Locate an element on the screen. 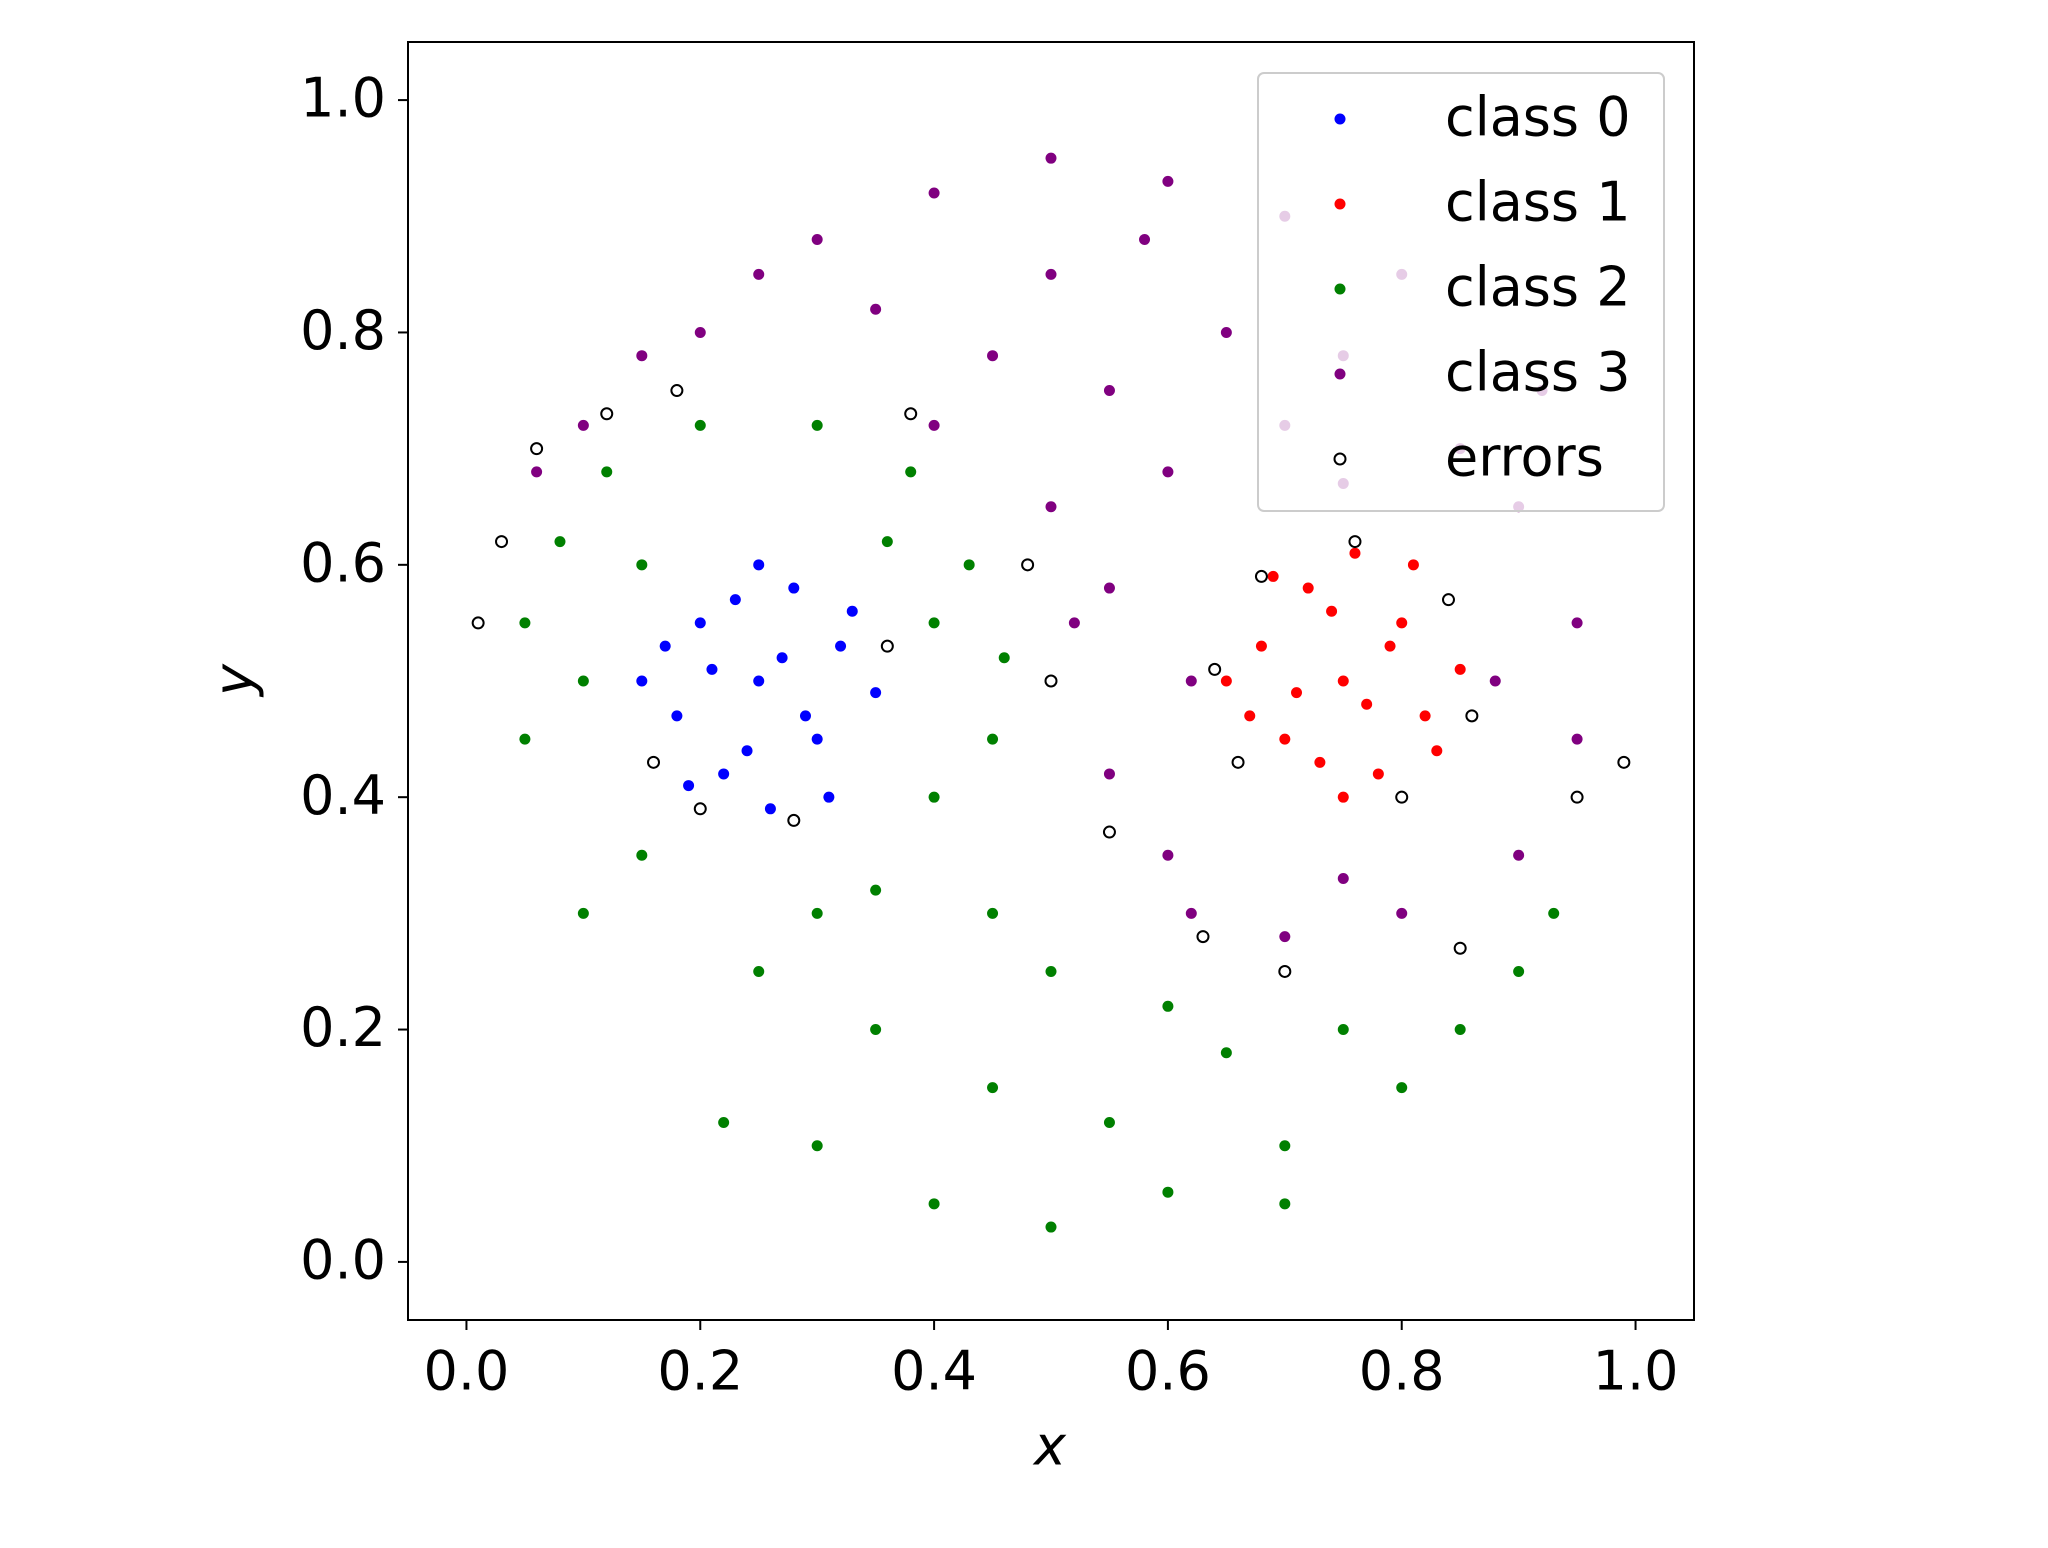 The image size is (2048, 1548). y-tick-label: 0.2 is located at coordinates (343, 1027).